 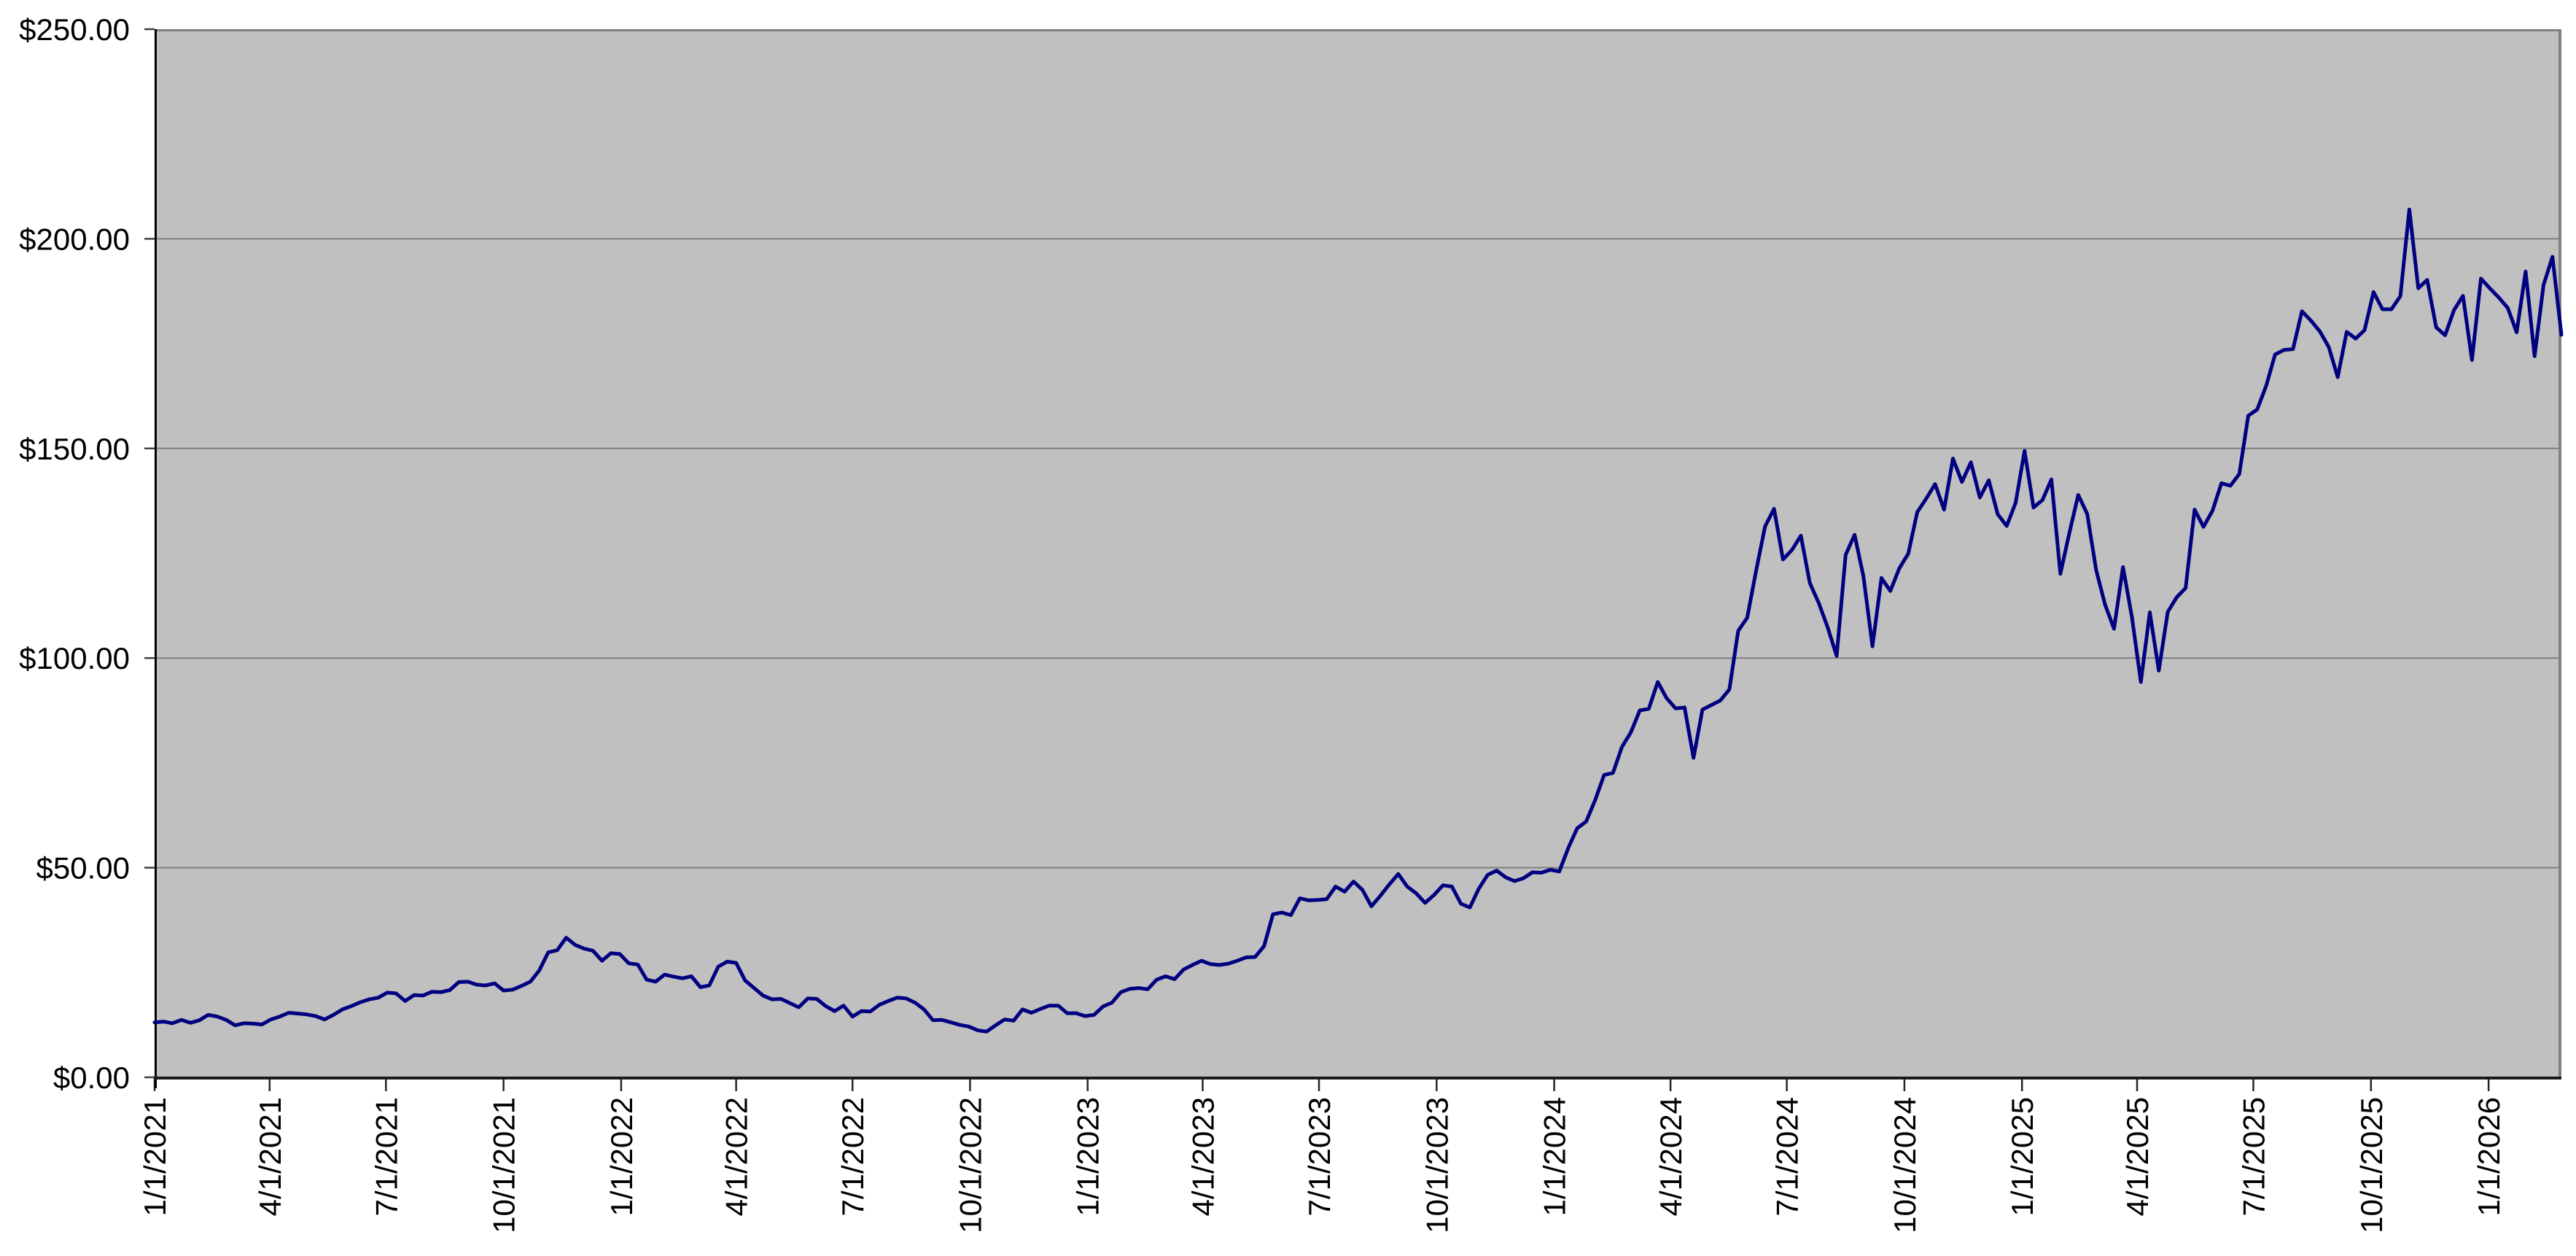 I want to click on x-axis-label: 1/1/2022, so click(x=621, y=1157).